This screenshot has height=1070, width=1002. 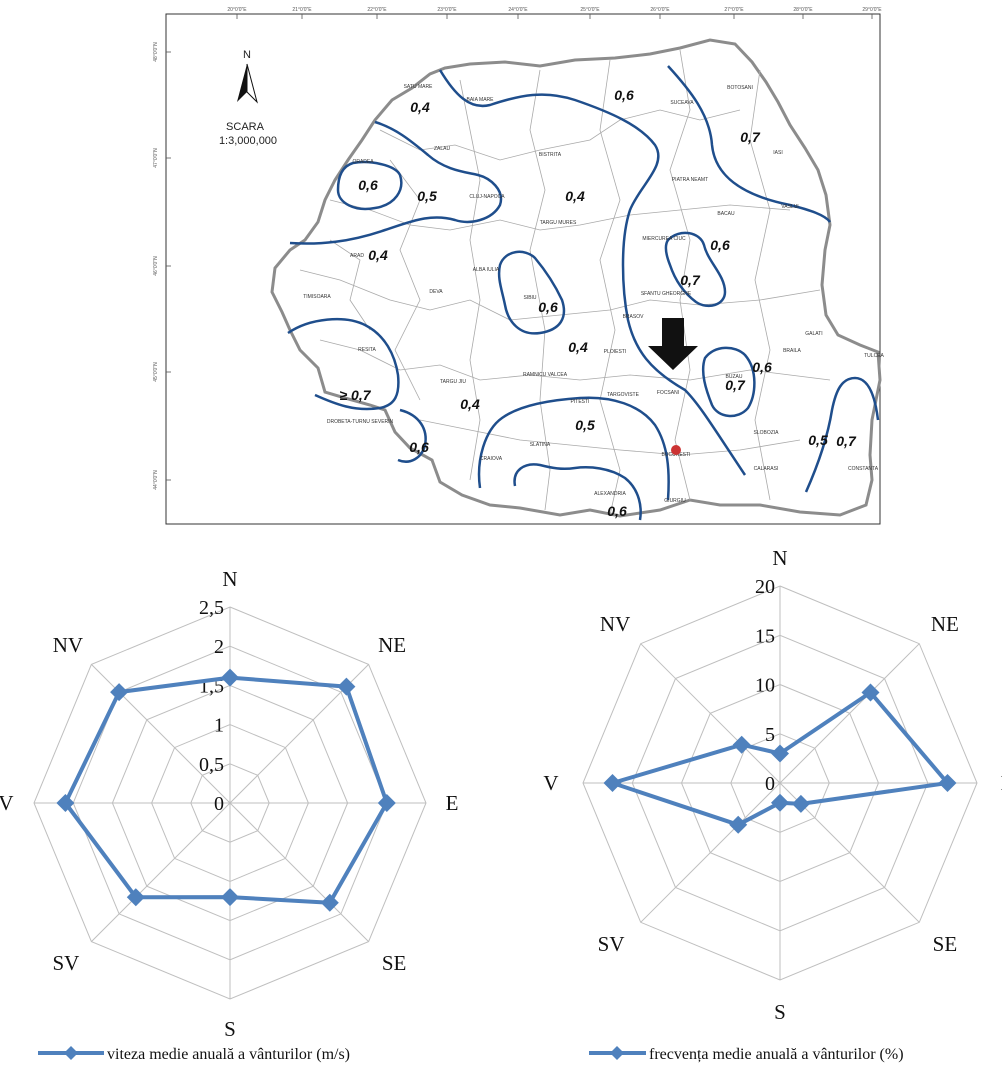 I want to click on city-label: TIMISOARA, so click(x=317, y=297).